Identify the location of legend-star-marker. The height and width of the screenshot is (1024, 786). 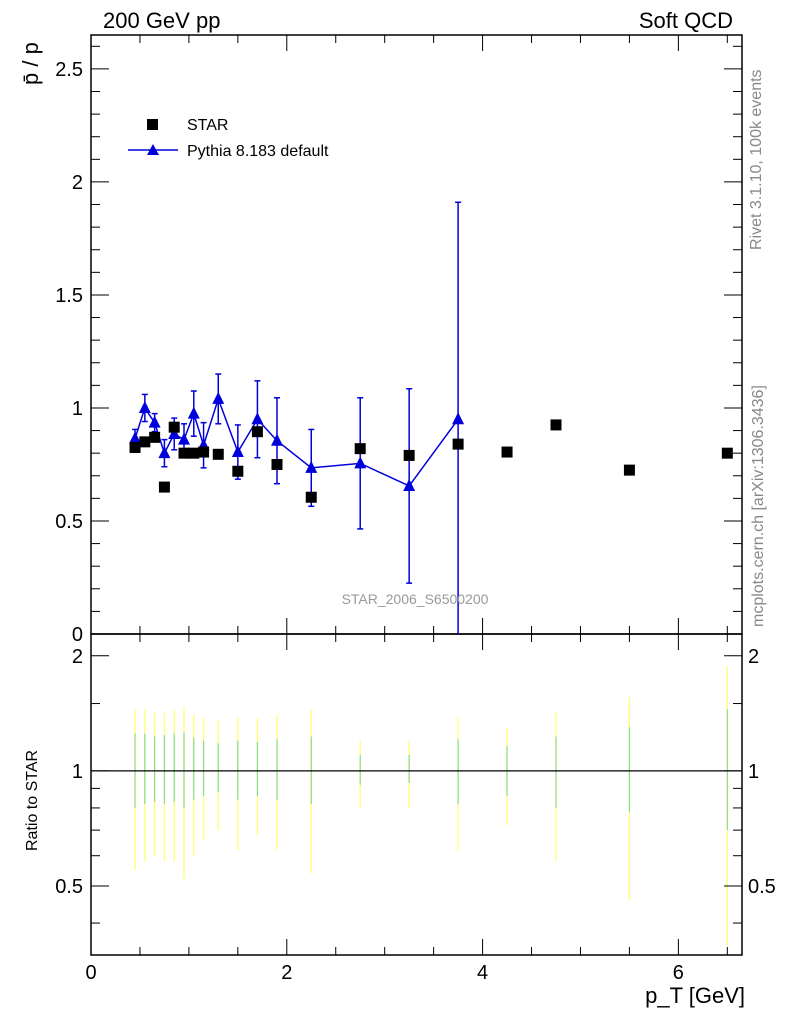
(152, 124).